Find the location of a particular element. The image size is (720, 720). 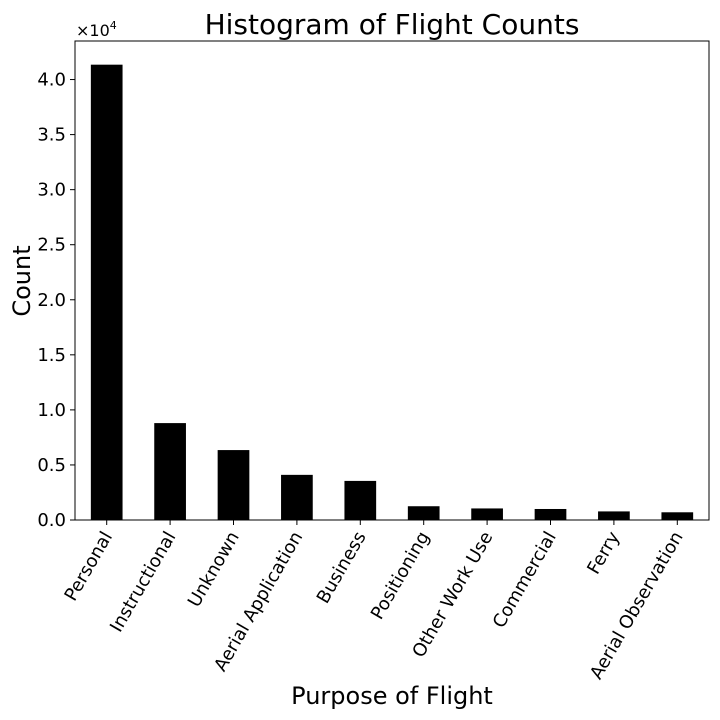

x-axis-label: Purpose of Flight is located at coordinates (392, 696).